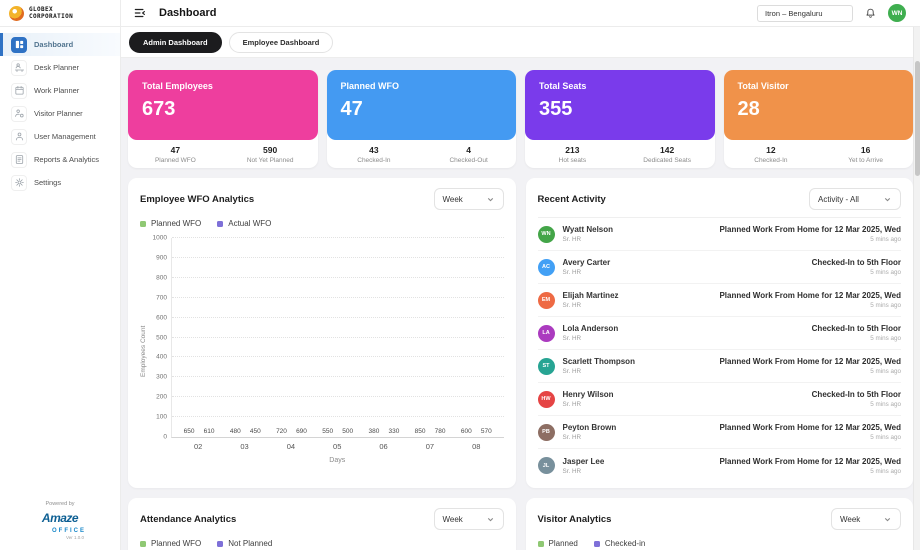 This screenshot has width=920, height=550. What do you see at coordinates (175, 149) in the screenshot?
I see `substat-value: 47` at bounding box center [175, 149].